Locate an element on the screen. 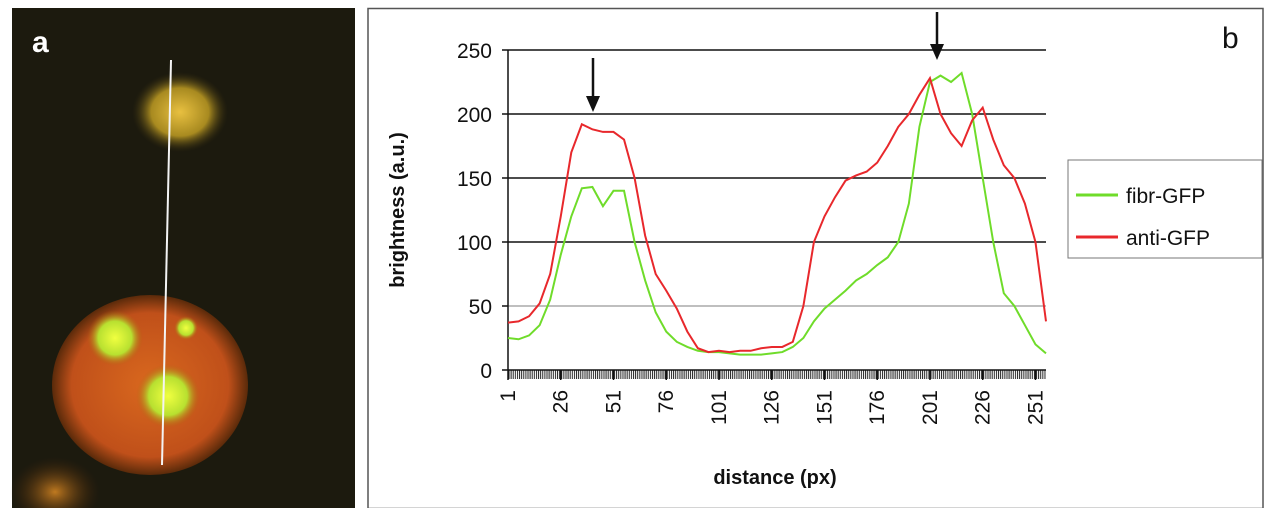  x-tick-label: 251 is located at coordinates (1035, 407).